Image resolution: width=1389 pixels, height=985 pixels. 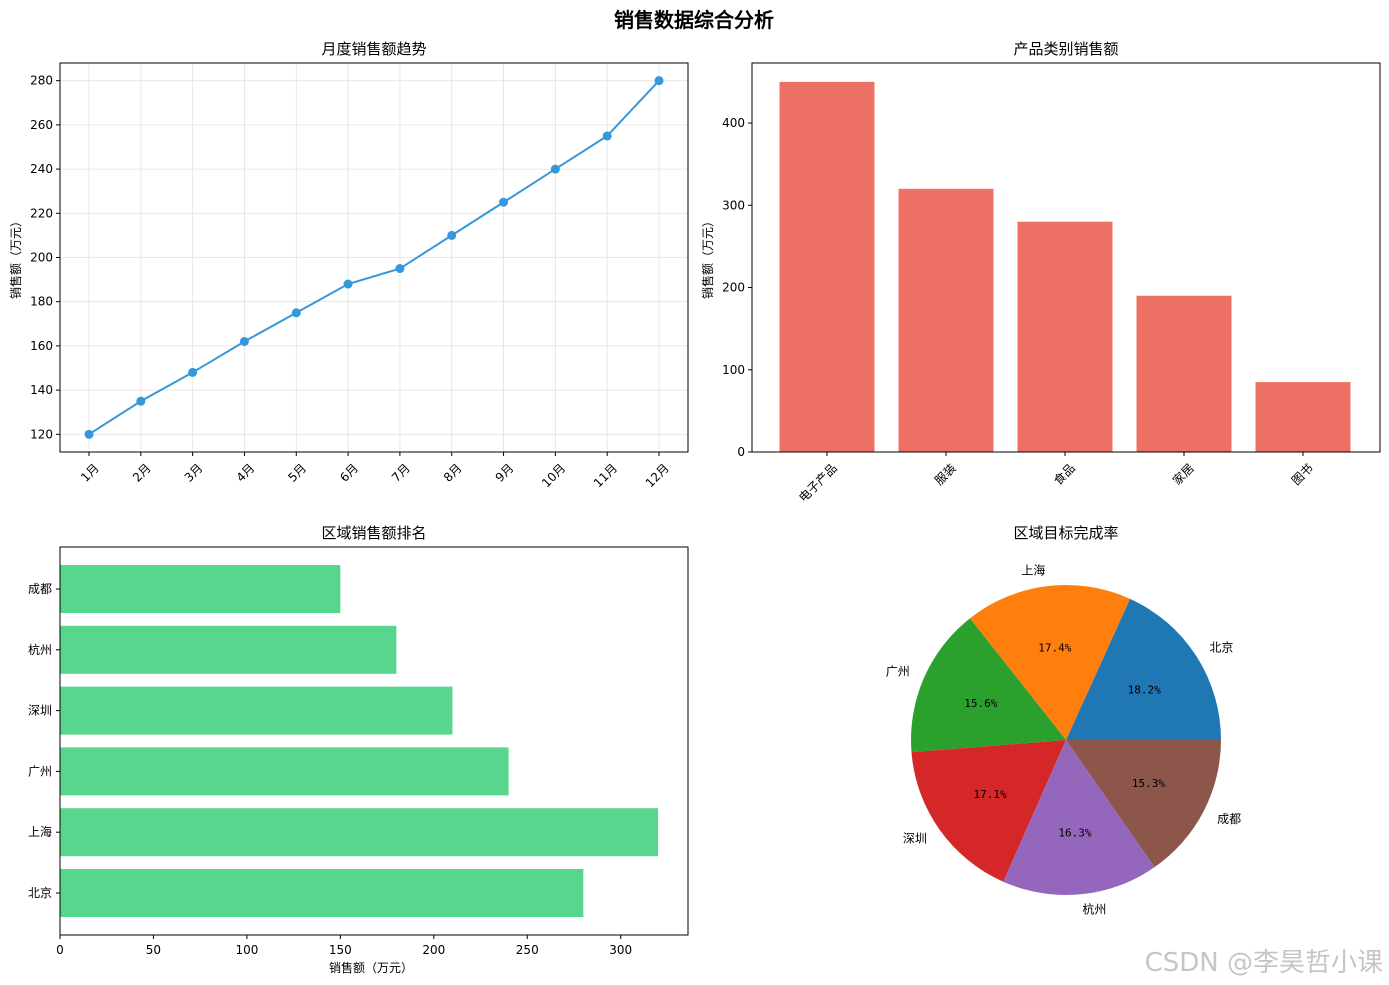 What do you see at coordinates (990, 794) in the screenshot?
I see `pie-percent-label: 17.1%` at bounding box center [990, 794].